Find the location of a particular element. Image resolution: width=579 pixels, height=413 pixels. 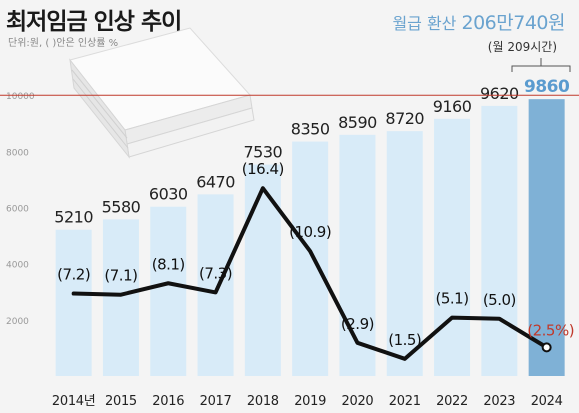

bar-value-label: 8590 is located at coordinates (357, 122).